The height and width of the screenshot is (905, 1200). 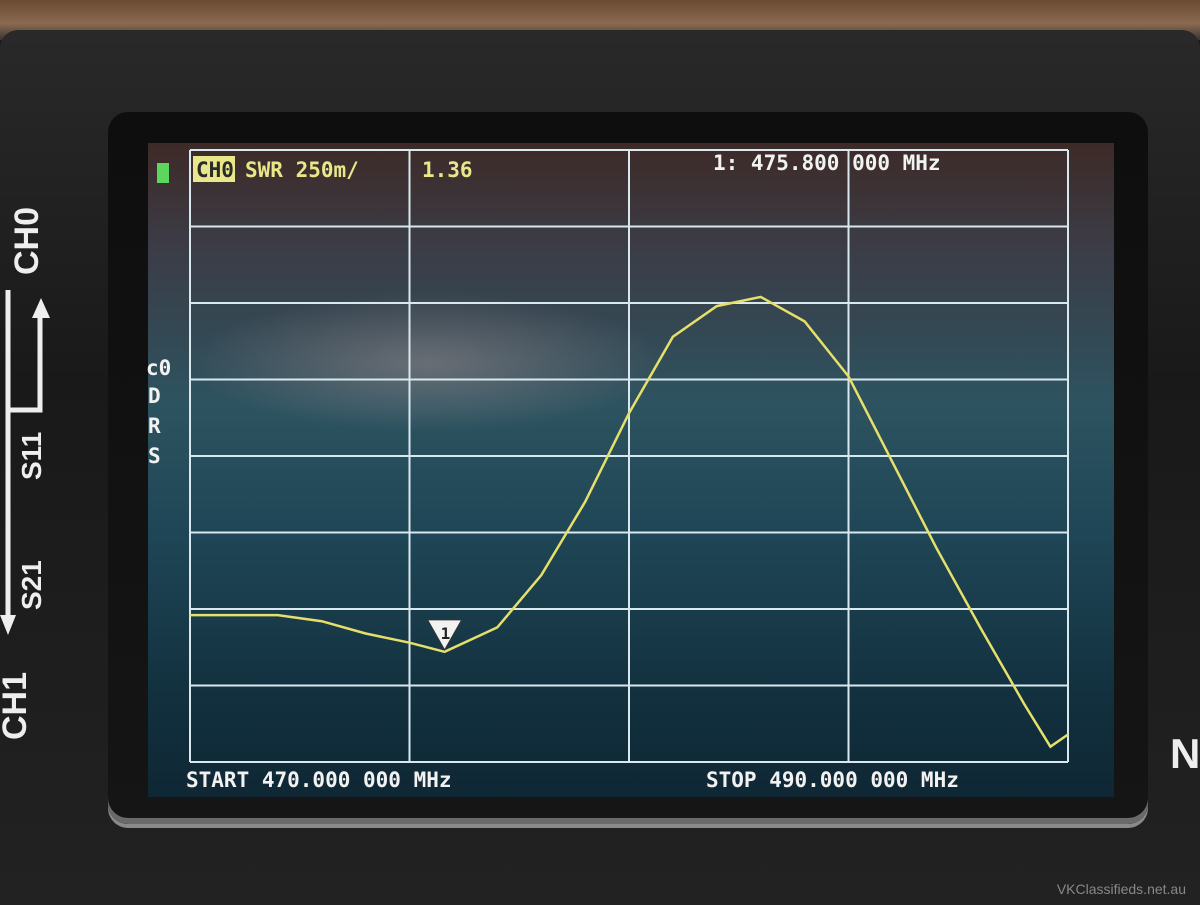 I want to click on marker-value: 1.36, so click(x=447, y=170).